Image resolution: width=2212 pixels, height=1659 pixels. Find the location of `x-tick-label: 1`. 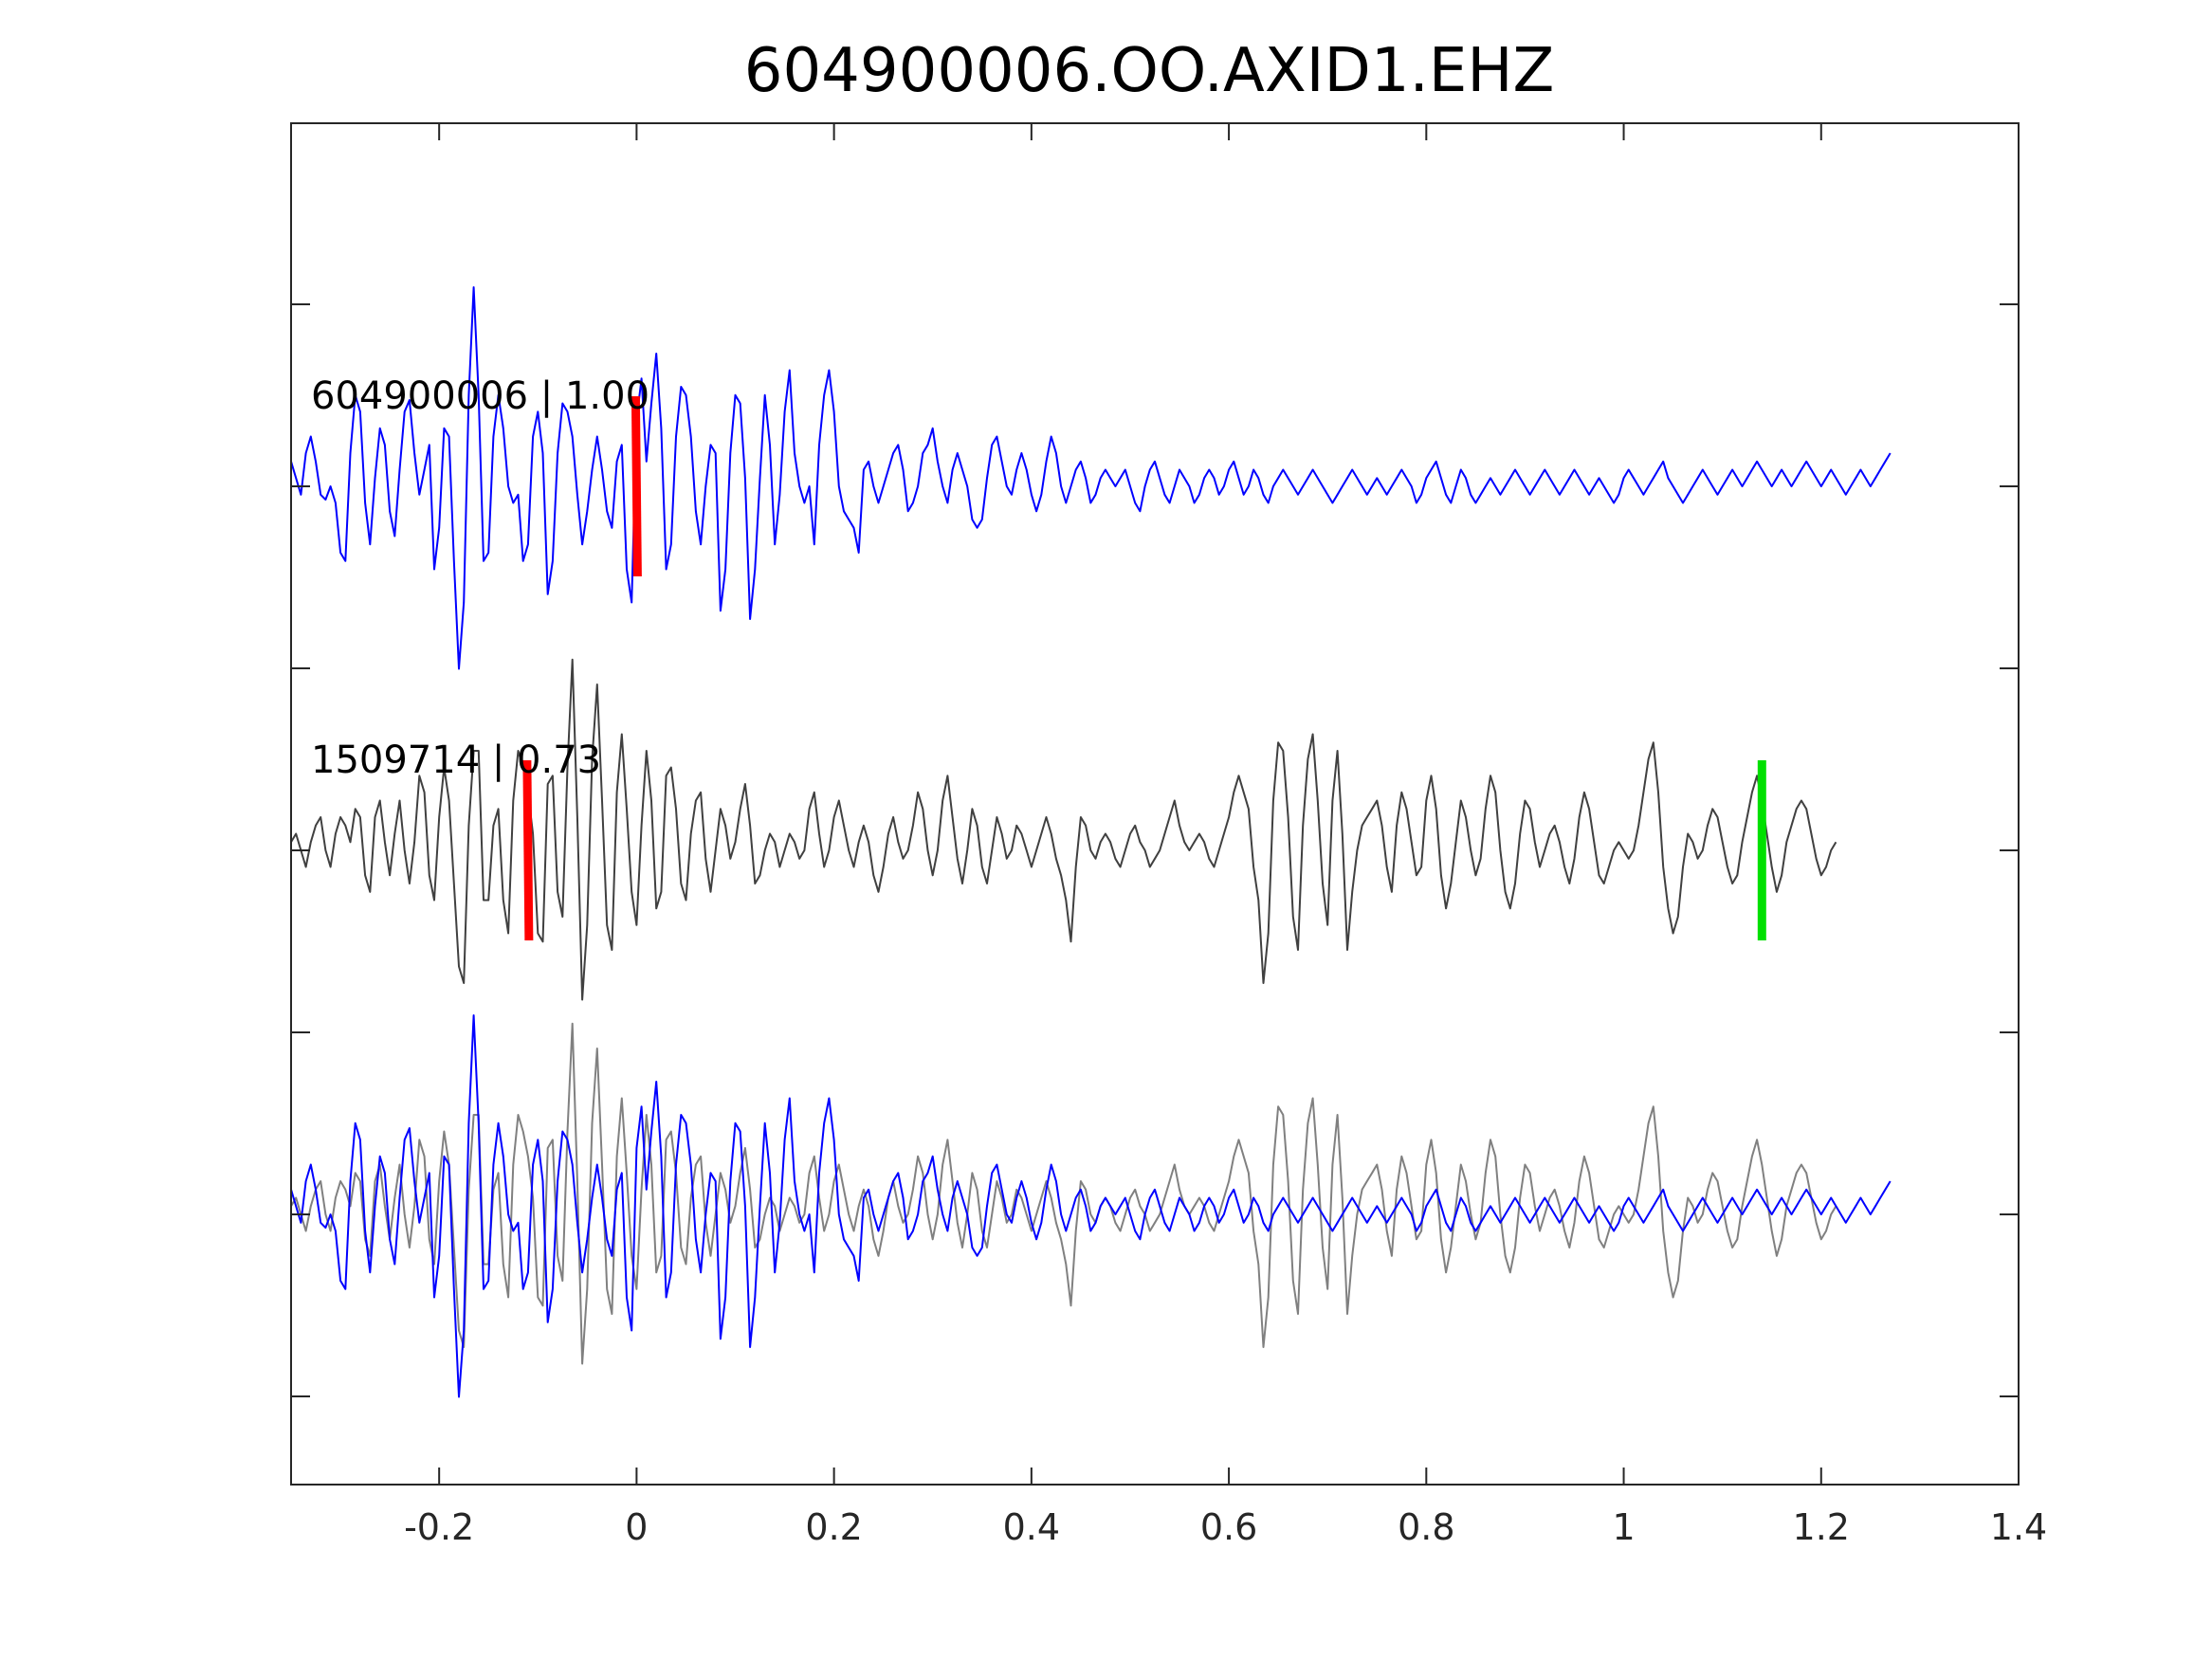

x-tick-label: 1 is located at coordinates (1623, 1527).